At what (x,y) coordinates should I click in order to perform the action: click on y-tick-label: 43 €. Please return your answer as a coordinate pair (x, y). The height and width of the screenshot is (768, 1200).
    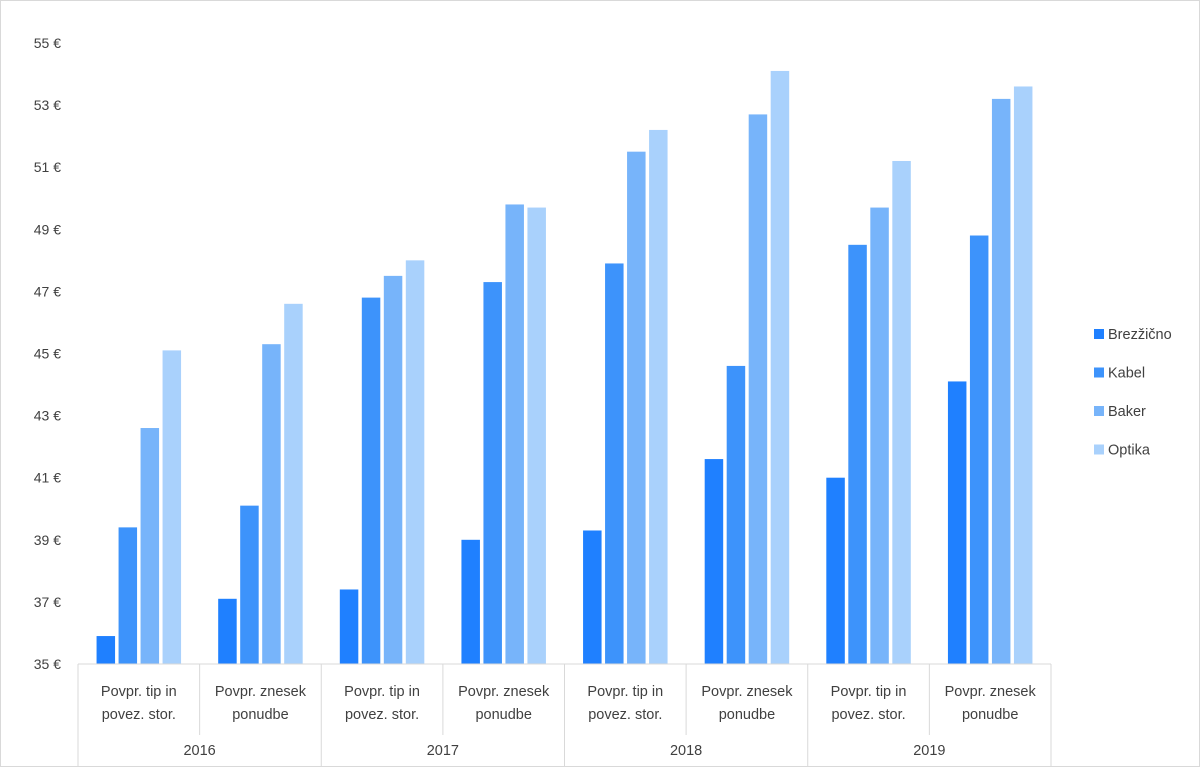
    Looking at the image, I should click on (47, 416).